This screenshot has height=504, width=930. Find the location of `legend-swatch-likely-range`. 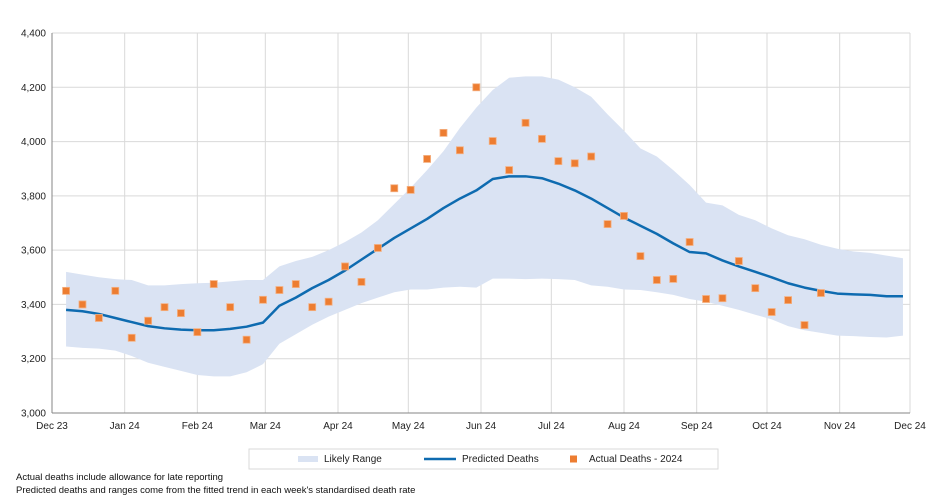

legend-swatch-likely-range is located at coordinates (308, 459).